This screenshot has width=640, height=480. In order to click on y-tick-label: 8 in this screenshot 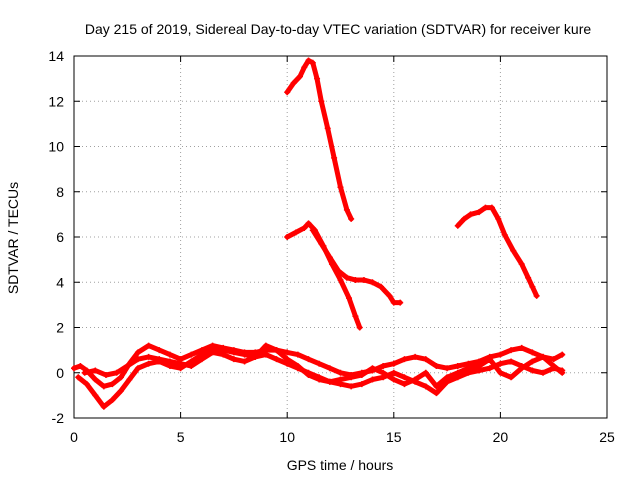, I will do `click(60, 192)`.